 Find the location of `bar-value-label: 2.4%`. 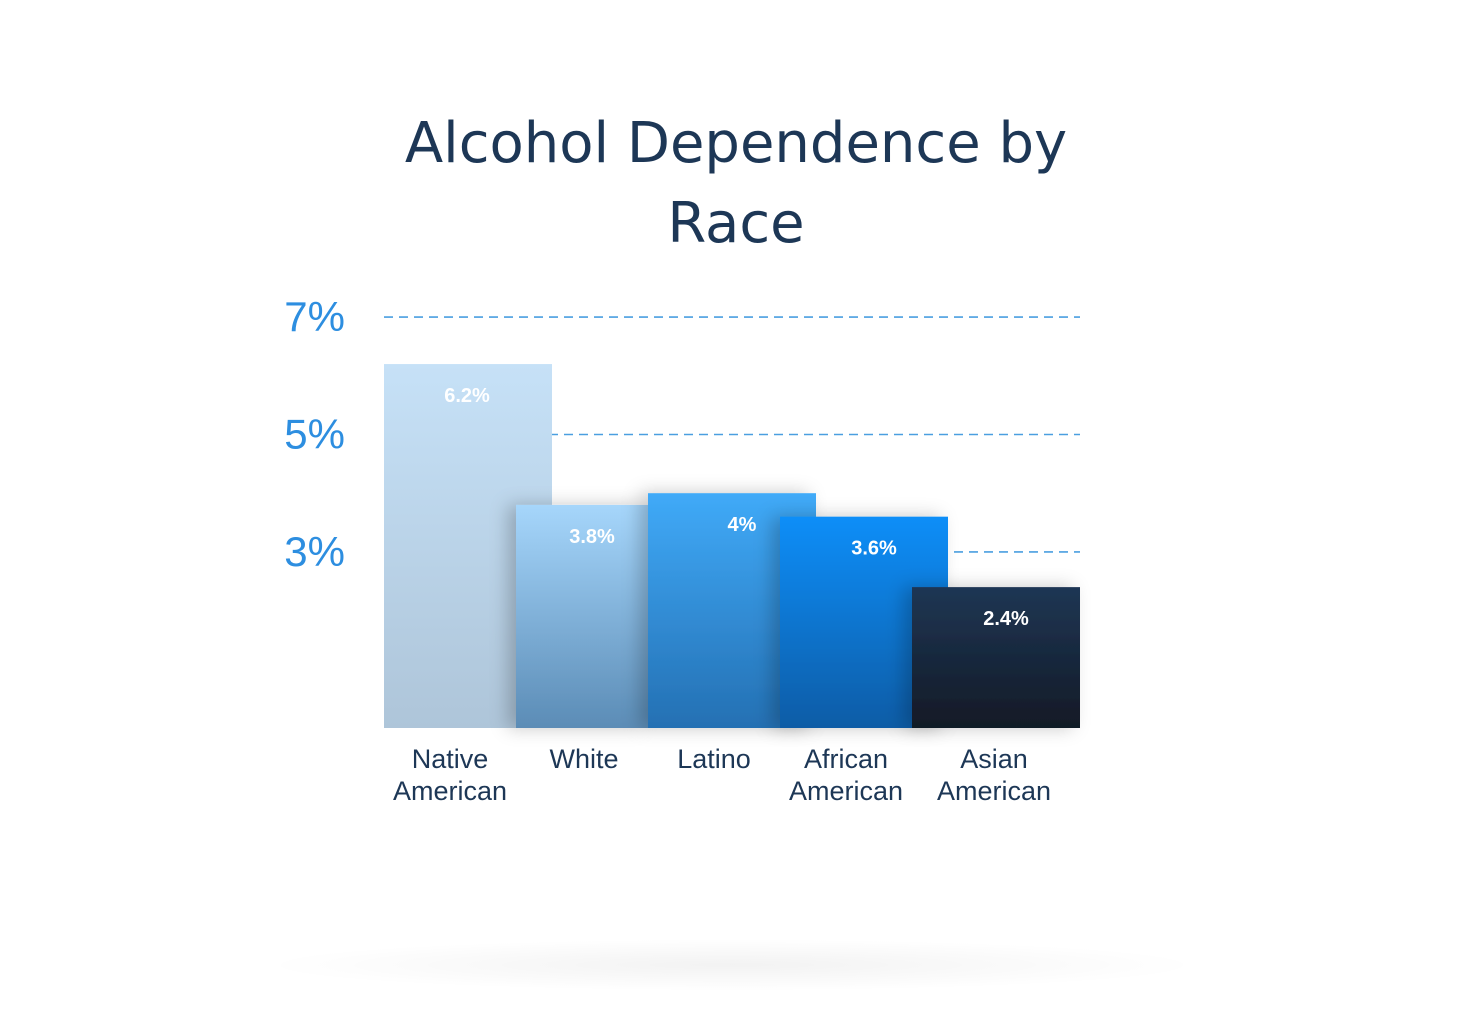

bar-value-label: 2.4% is located at coordinates (1006, 619).